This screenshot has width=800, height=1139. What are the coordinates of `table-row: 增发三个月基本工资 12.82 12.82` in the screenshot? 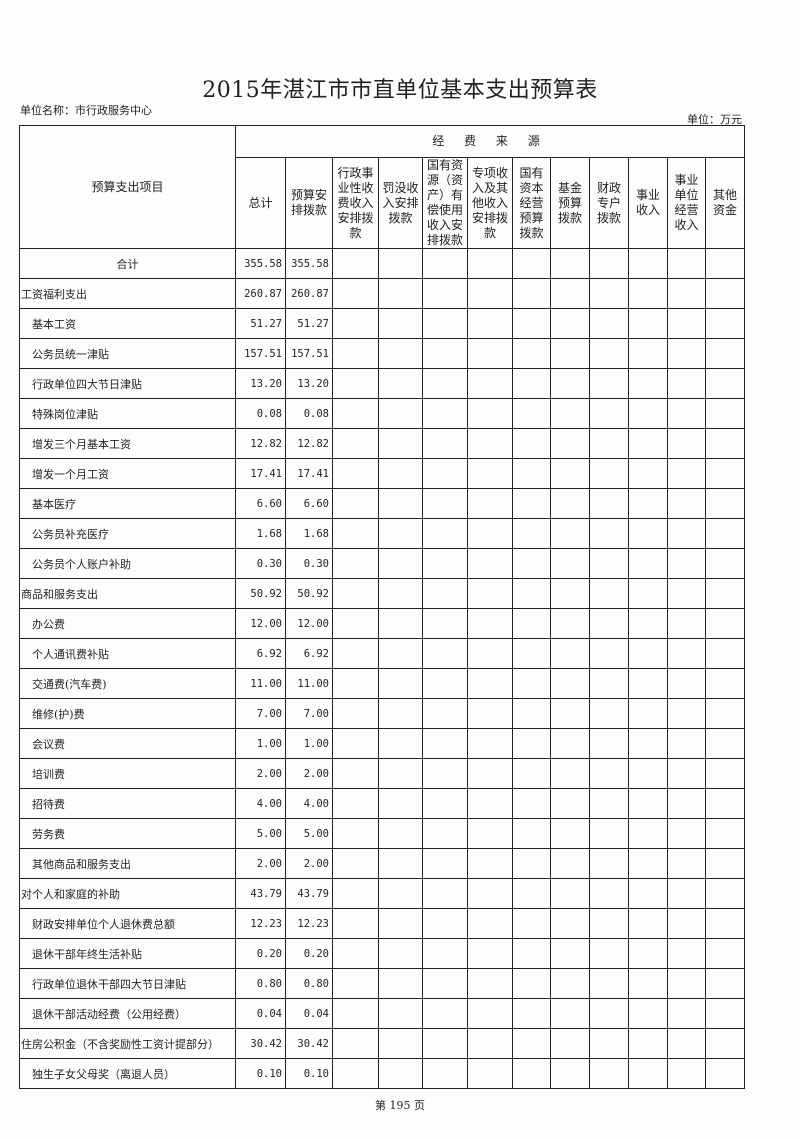 It's located at (382, 443).